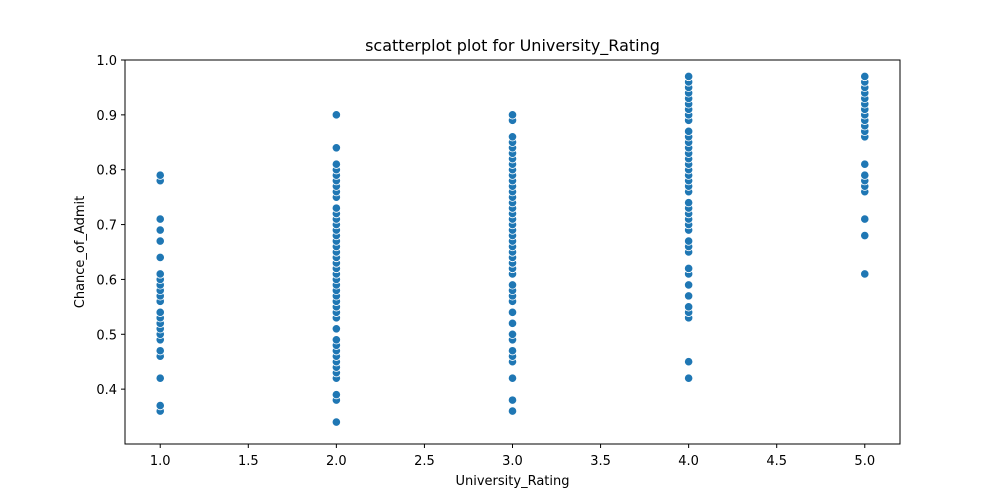 The image size is (1000, 500). Describe the element at coordinates (248, 461) in the screenshot. I see `x-tick-label: 1.5` at that location.